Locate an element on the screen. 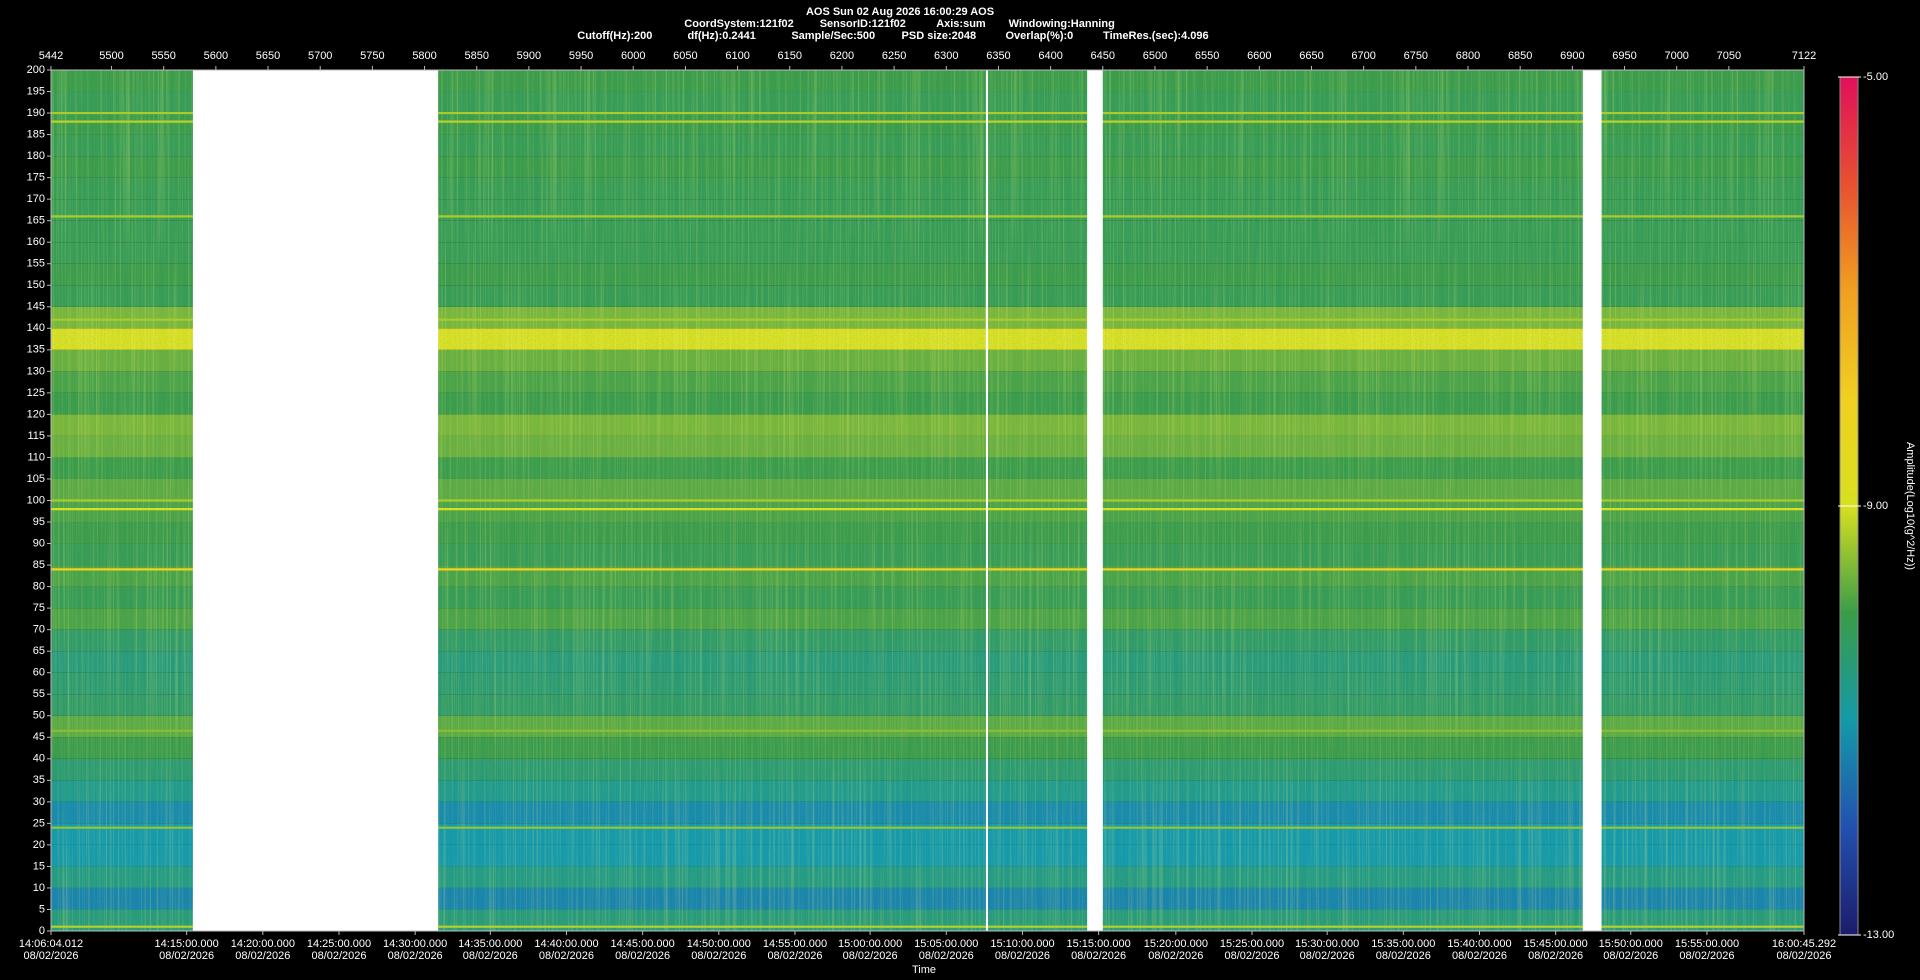 This screenshot has height=980, width=1920. info-field: PSD size:2048 is located at coordinates (939, 36).